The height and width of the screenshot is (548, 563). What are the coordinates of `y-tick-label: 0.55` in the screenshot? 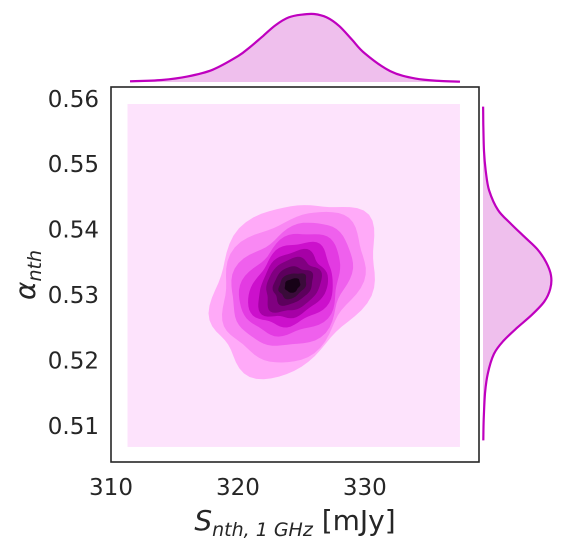 It's located at (73, 165).